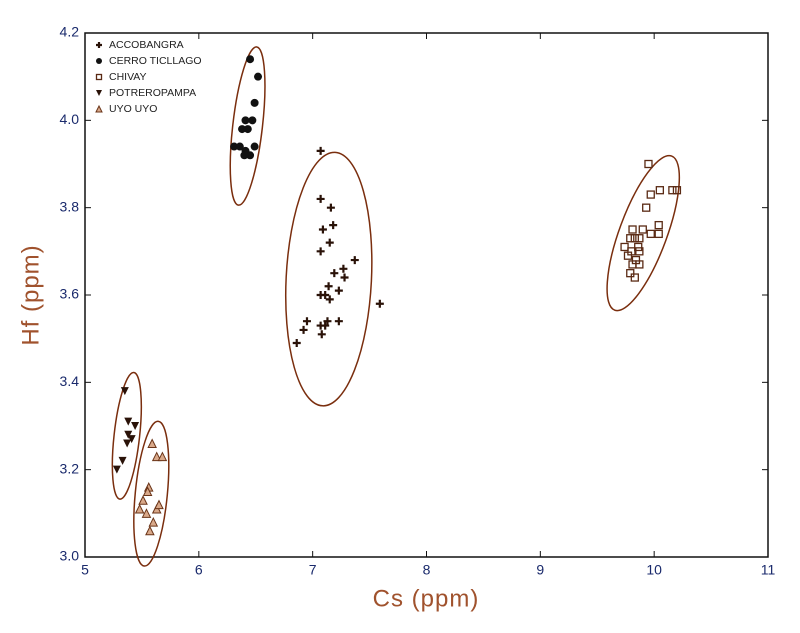  What do you see at coordinates (155, 61) in the screenshot?
I see `legend-label: CERRO TICLLAGO` at bounding box center [155, 61].